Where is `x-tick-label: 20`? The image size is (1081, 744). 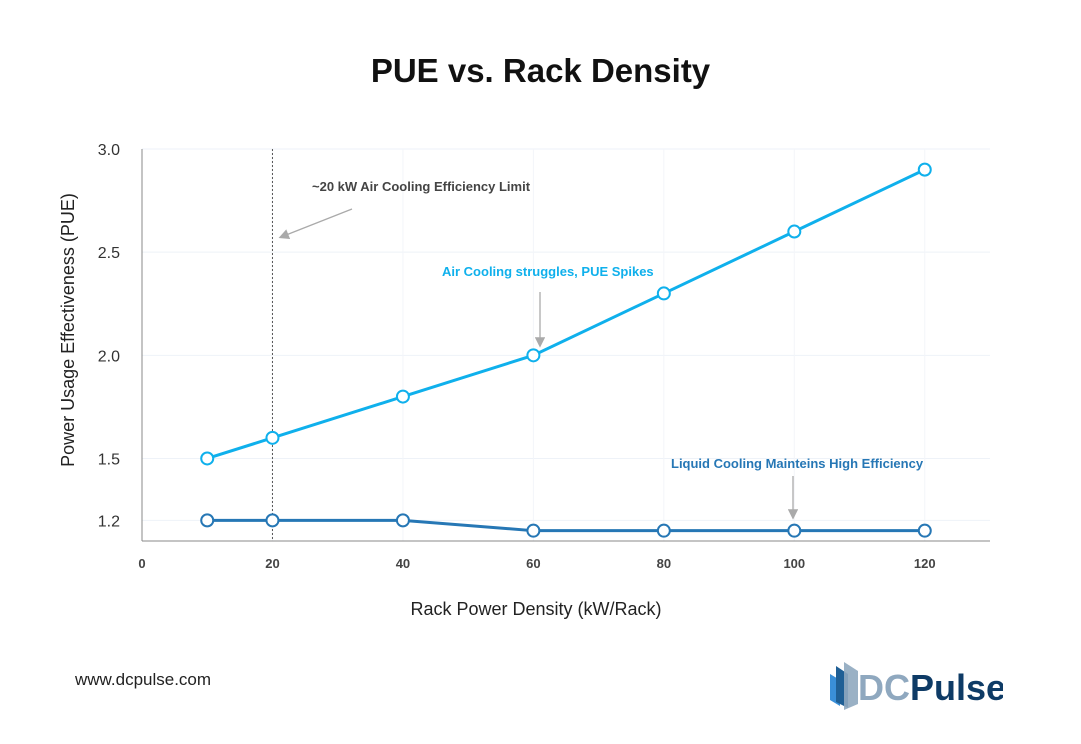 x-tick-label: 20 is located at coordinates (272, 563).